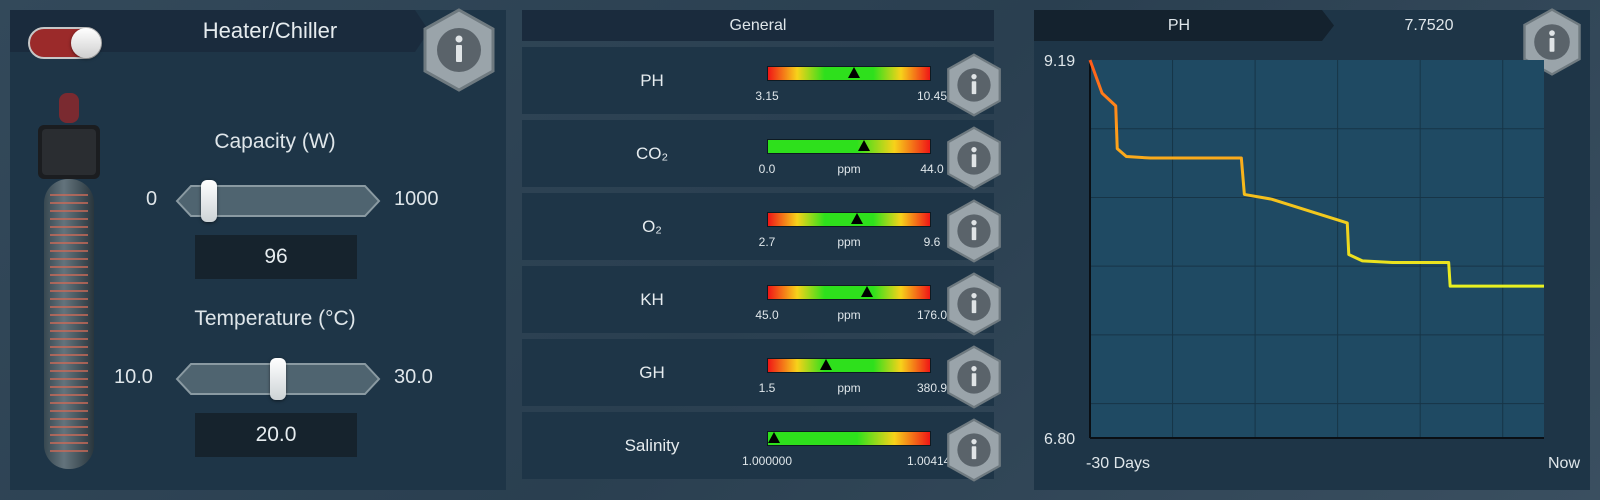 This screenshot has height=500, width=1600. Describe the element at coordinates (133, 377) in the screenshot. I see `temperature-min: 10.0` at that location.